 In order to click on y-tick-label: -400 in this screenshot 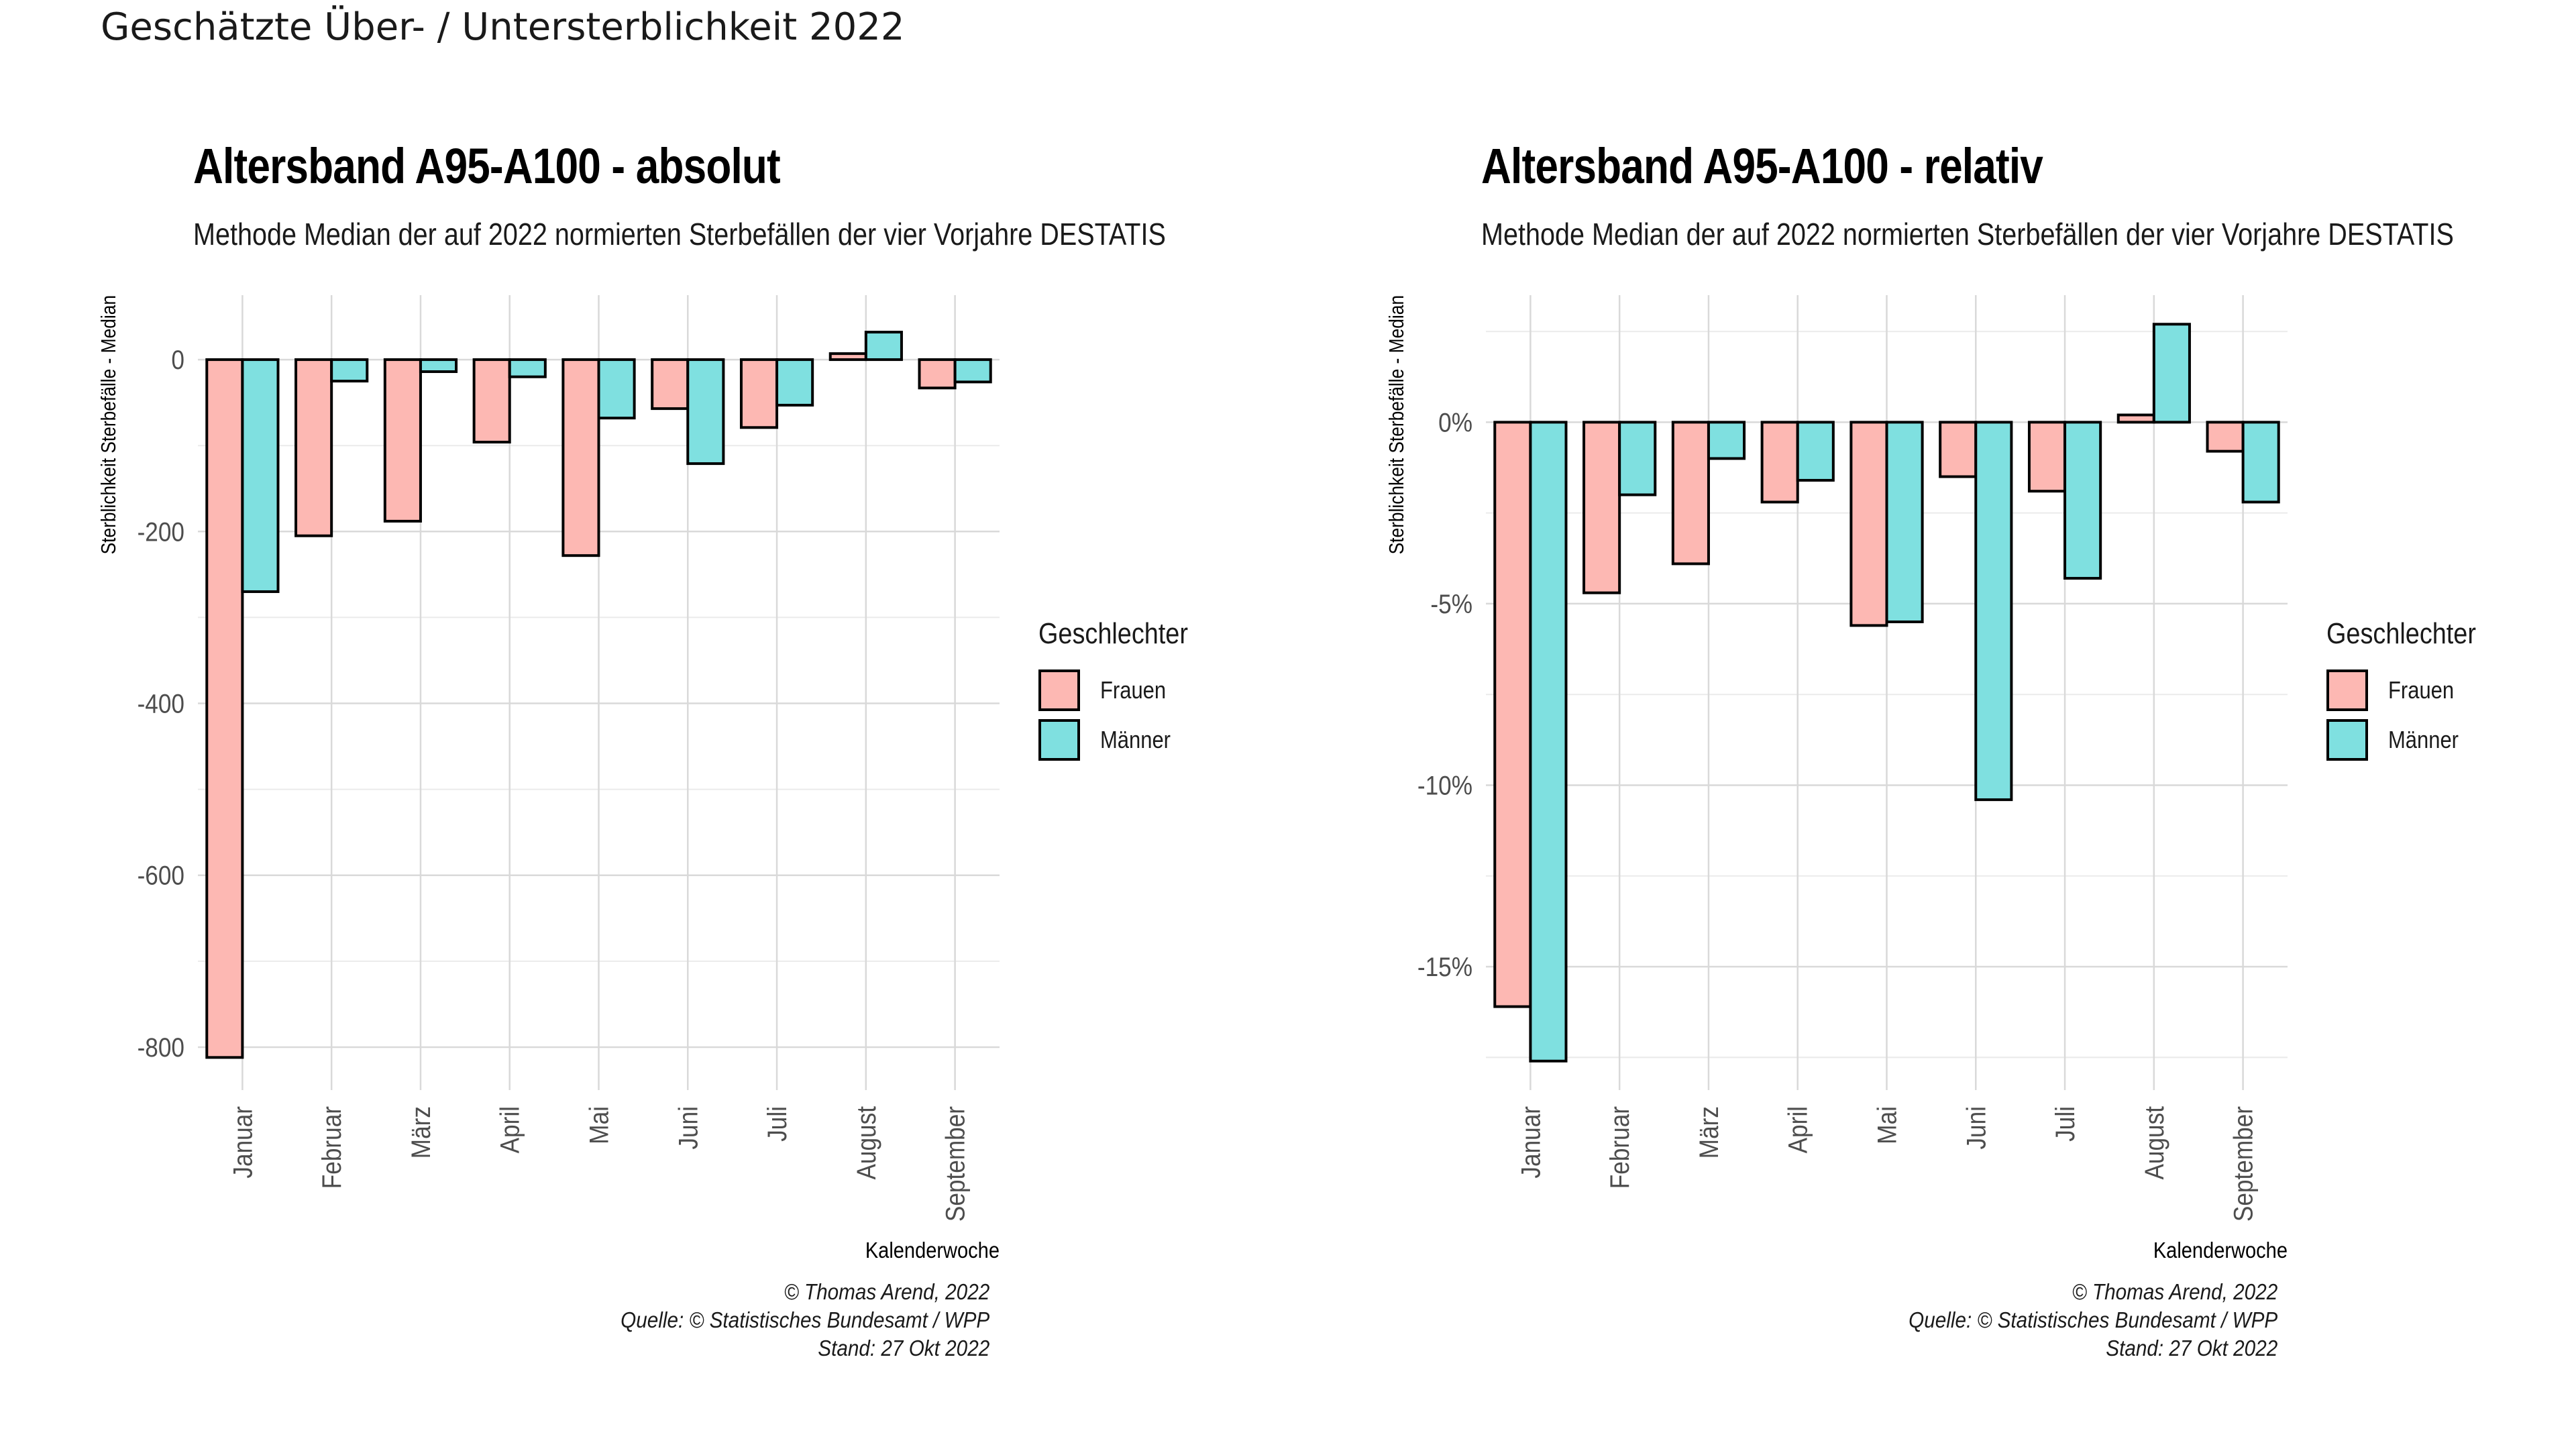, I will do `click(161, 703)`.